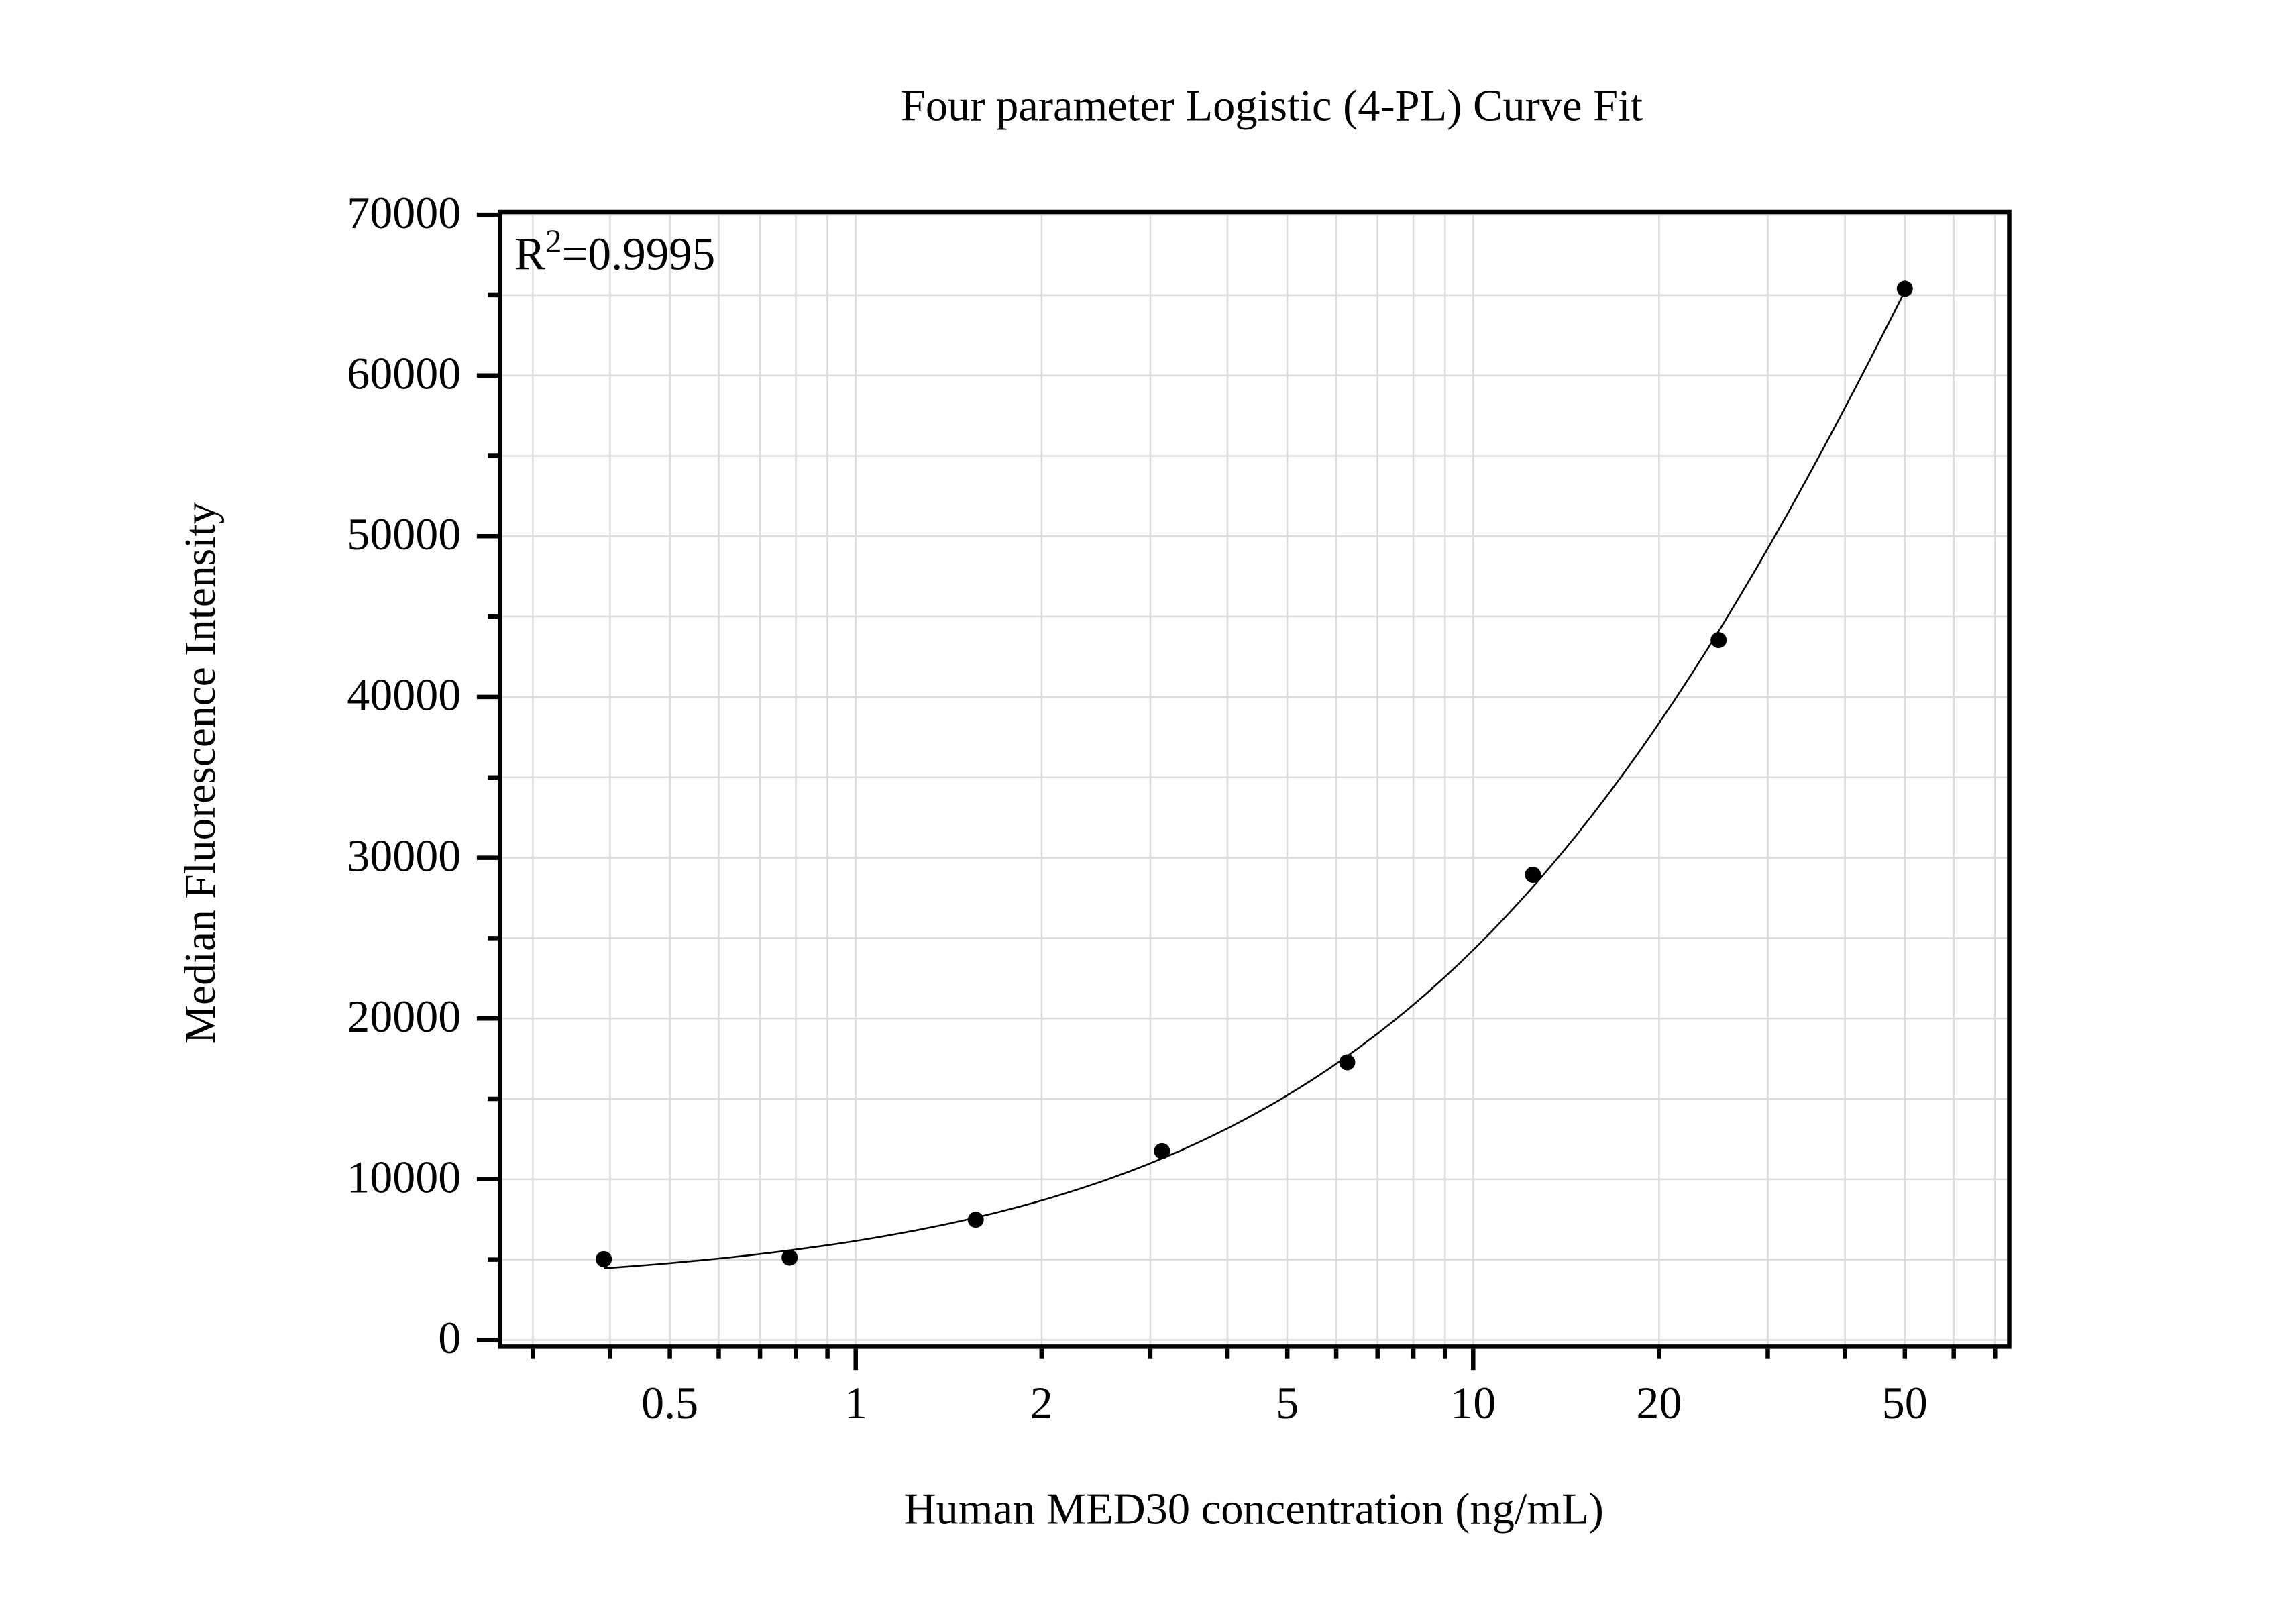  What do you see at coordinates (404, 855) in the screenshot?
I see `svg-text: 30000` at bounding box center [404, 855].